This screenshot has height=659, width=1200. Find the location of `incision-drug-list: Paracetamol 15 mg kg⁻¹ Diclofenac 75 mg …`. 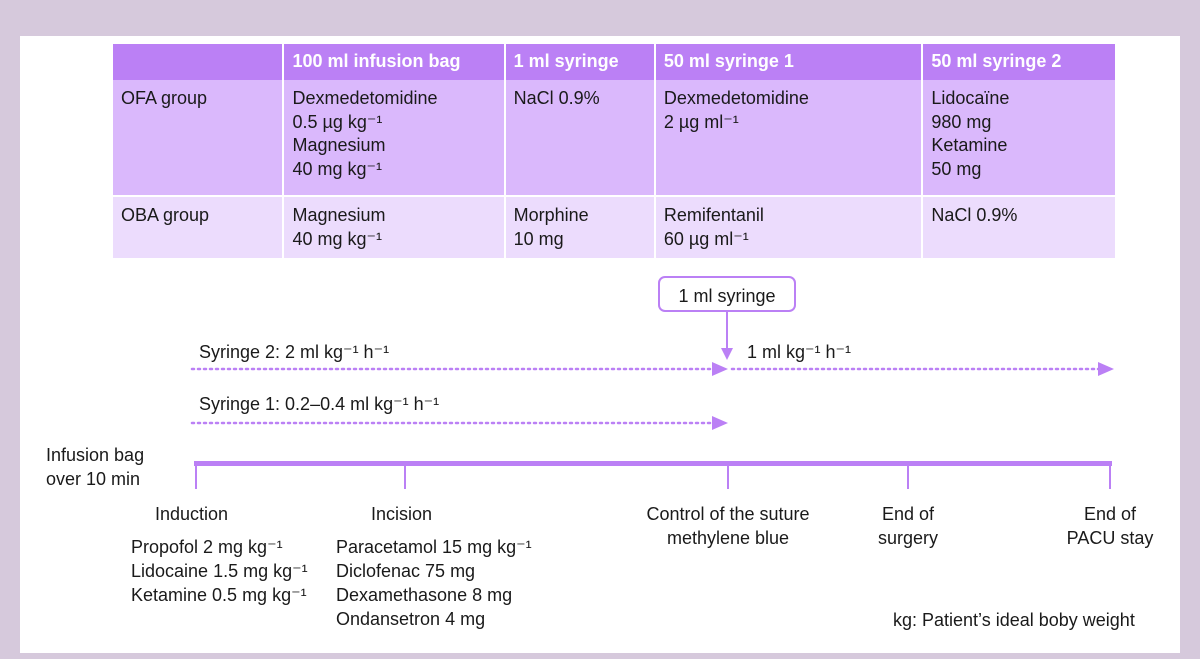

incision-drug-list: Paracetamol 15 mg kg⁻¹ Diclofenac 75 mg … is located at coordinates (434, 583).